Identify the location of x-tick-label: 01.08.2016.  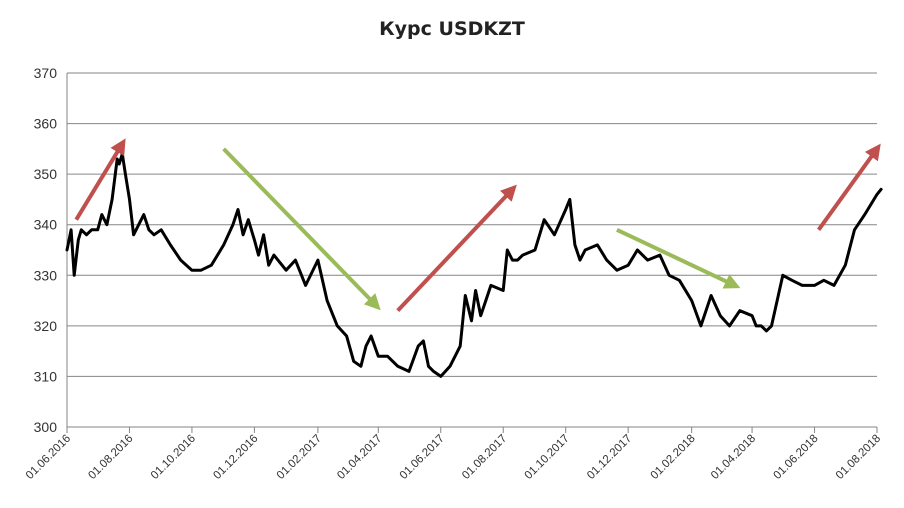
(110, 457).